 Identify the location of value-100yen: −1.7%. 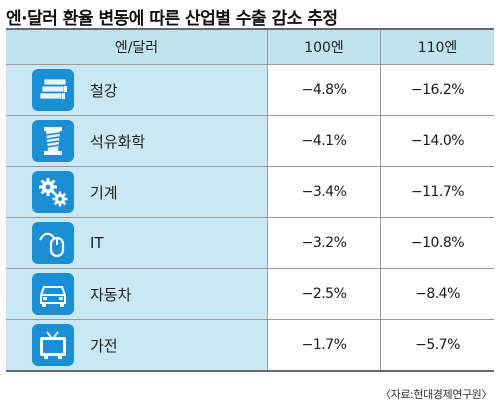
(324, 345).